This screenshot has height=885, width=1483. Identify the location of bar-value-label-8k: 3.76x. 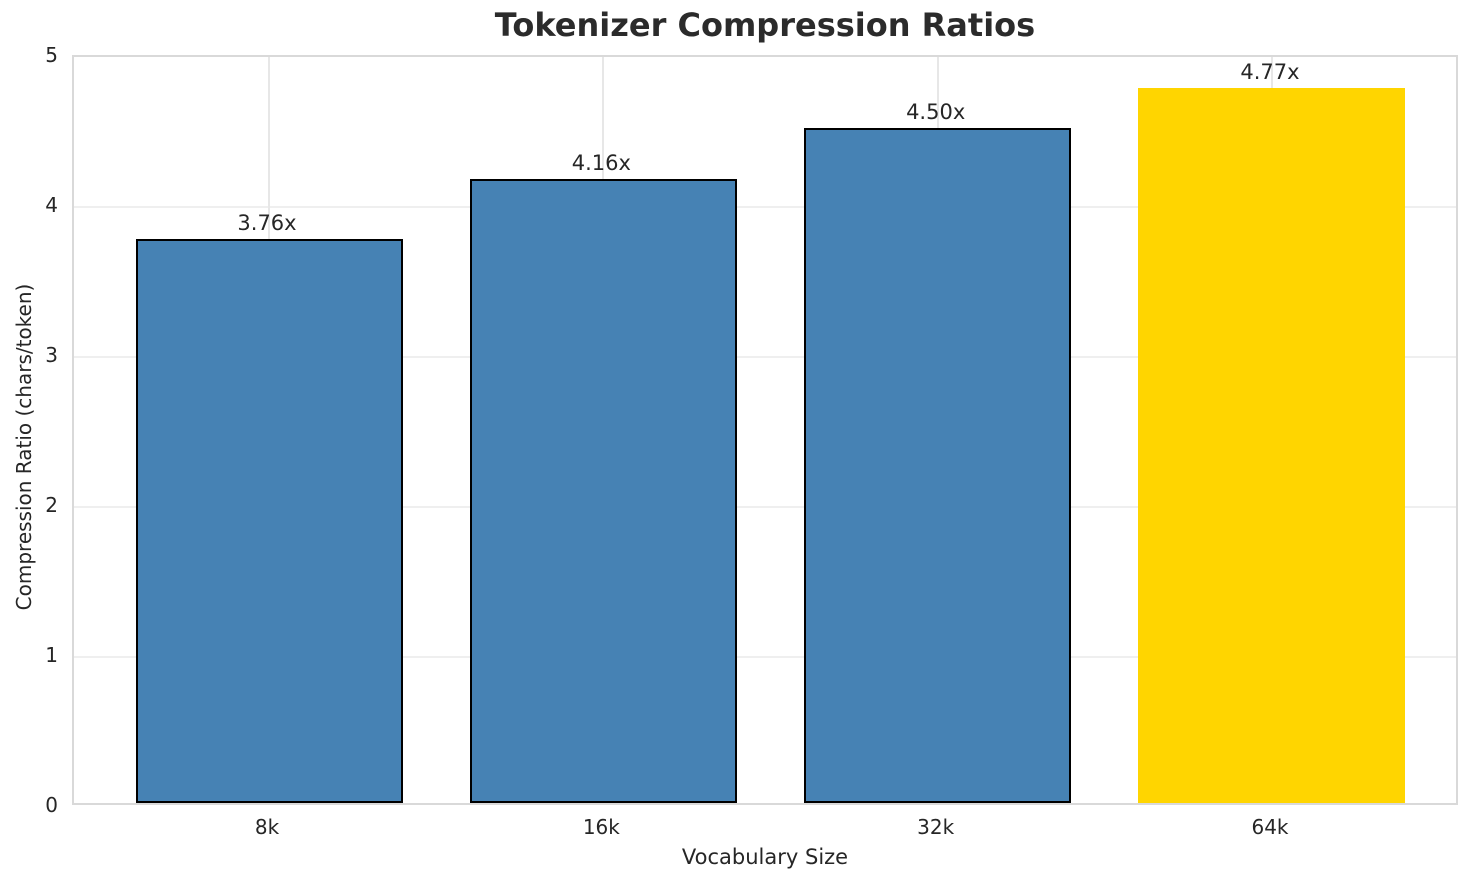
(267, 223).